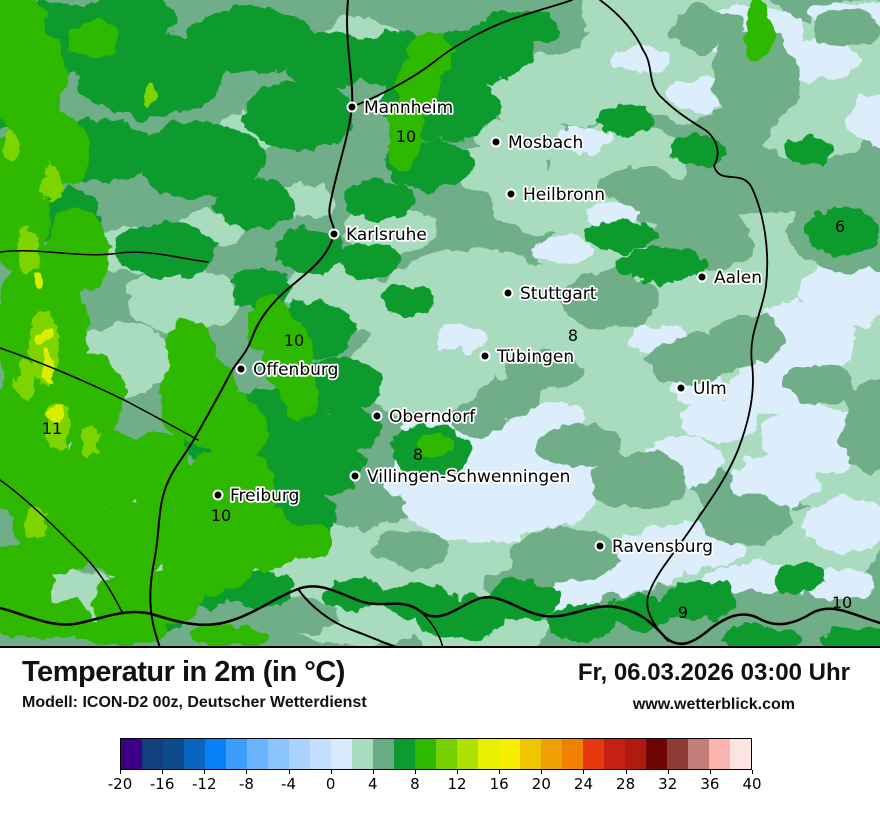 Image resolution: width=880 pixels, height=830 pixels. Describe the element at coordinates (626, 784) in the screenshot. I see `colorbar-tick-label: 28` at that location.